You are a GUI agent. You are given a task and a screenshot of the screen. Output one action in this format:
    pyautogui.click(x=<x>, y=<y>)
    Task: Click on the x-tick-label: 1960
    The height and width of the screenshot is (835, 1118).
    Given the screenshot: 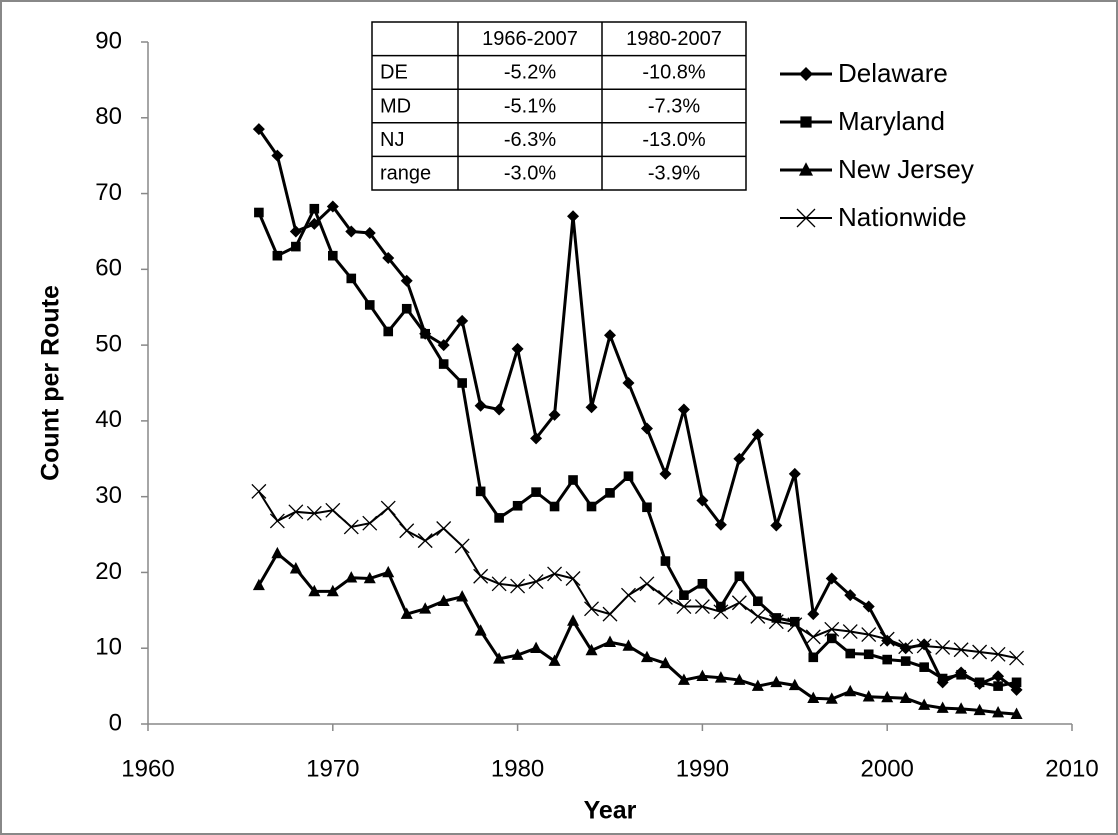 What is the action you would take?
    pyautogui.click(x=147, y=768)
    